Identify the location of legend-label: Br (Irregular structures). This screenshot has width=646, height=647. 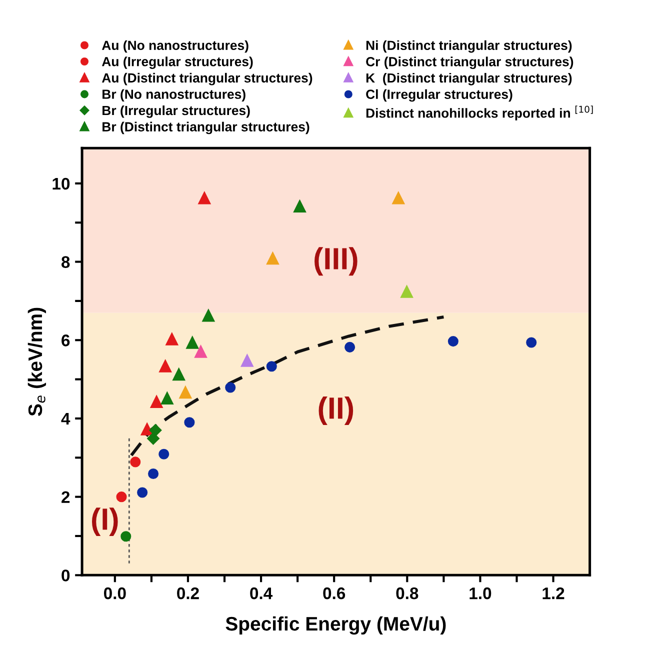
(176, 111).